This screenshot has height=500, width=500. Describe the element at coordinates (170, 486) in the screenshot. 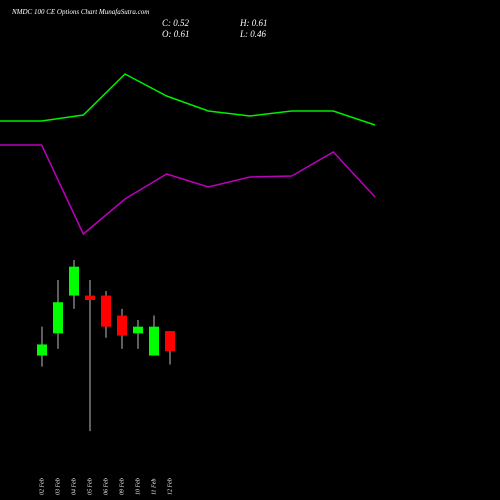

I see `x-tick-label: 12 Feb` at that location.